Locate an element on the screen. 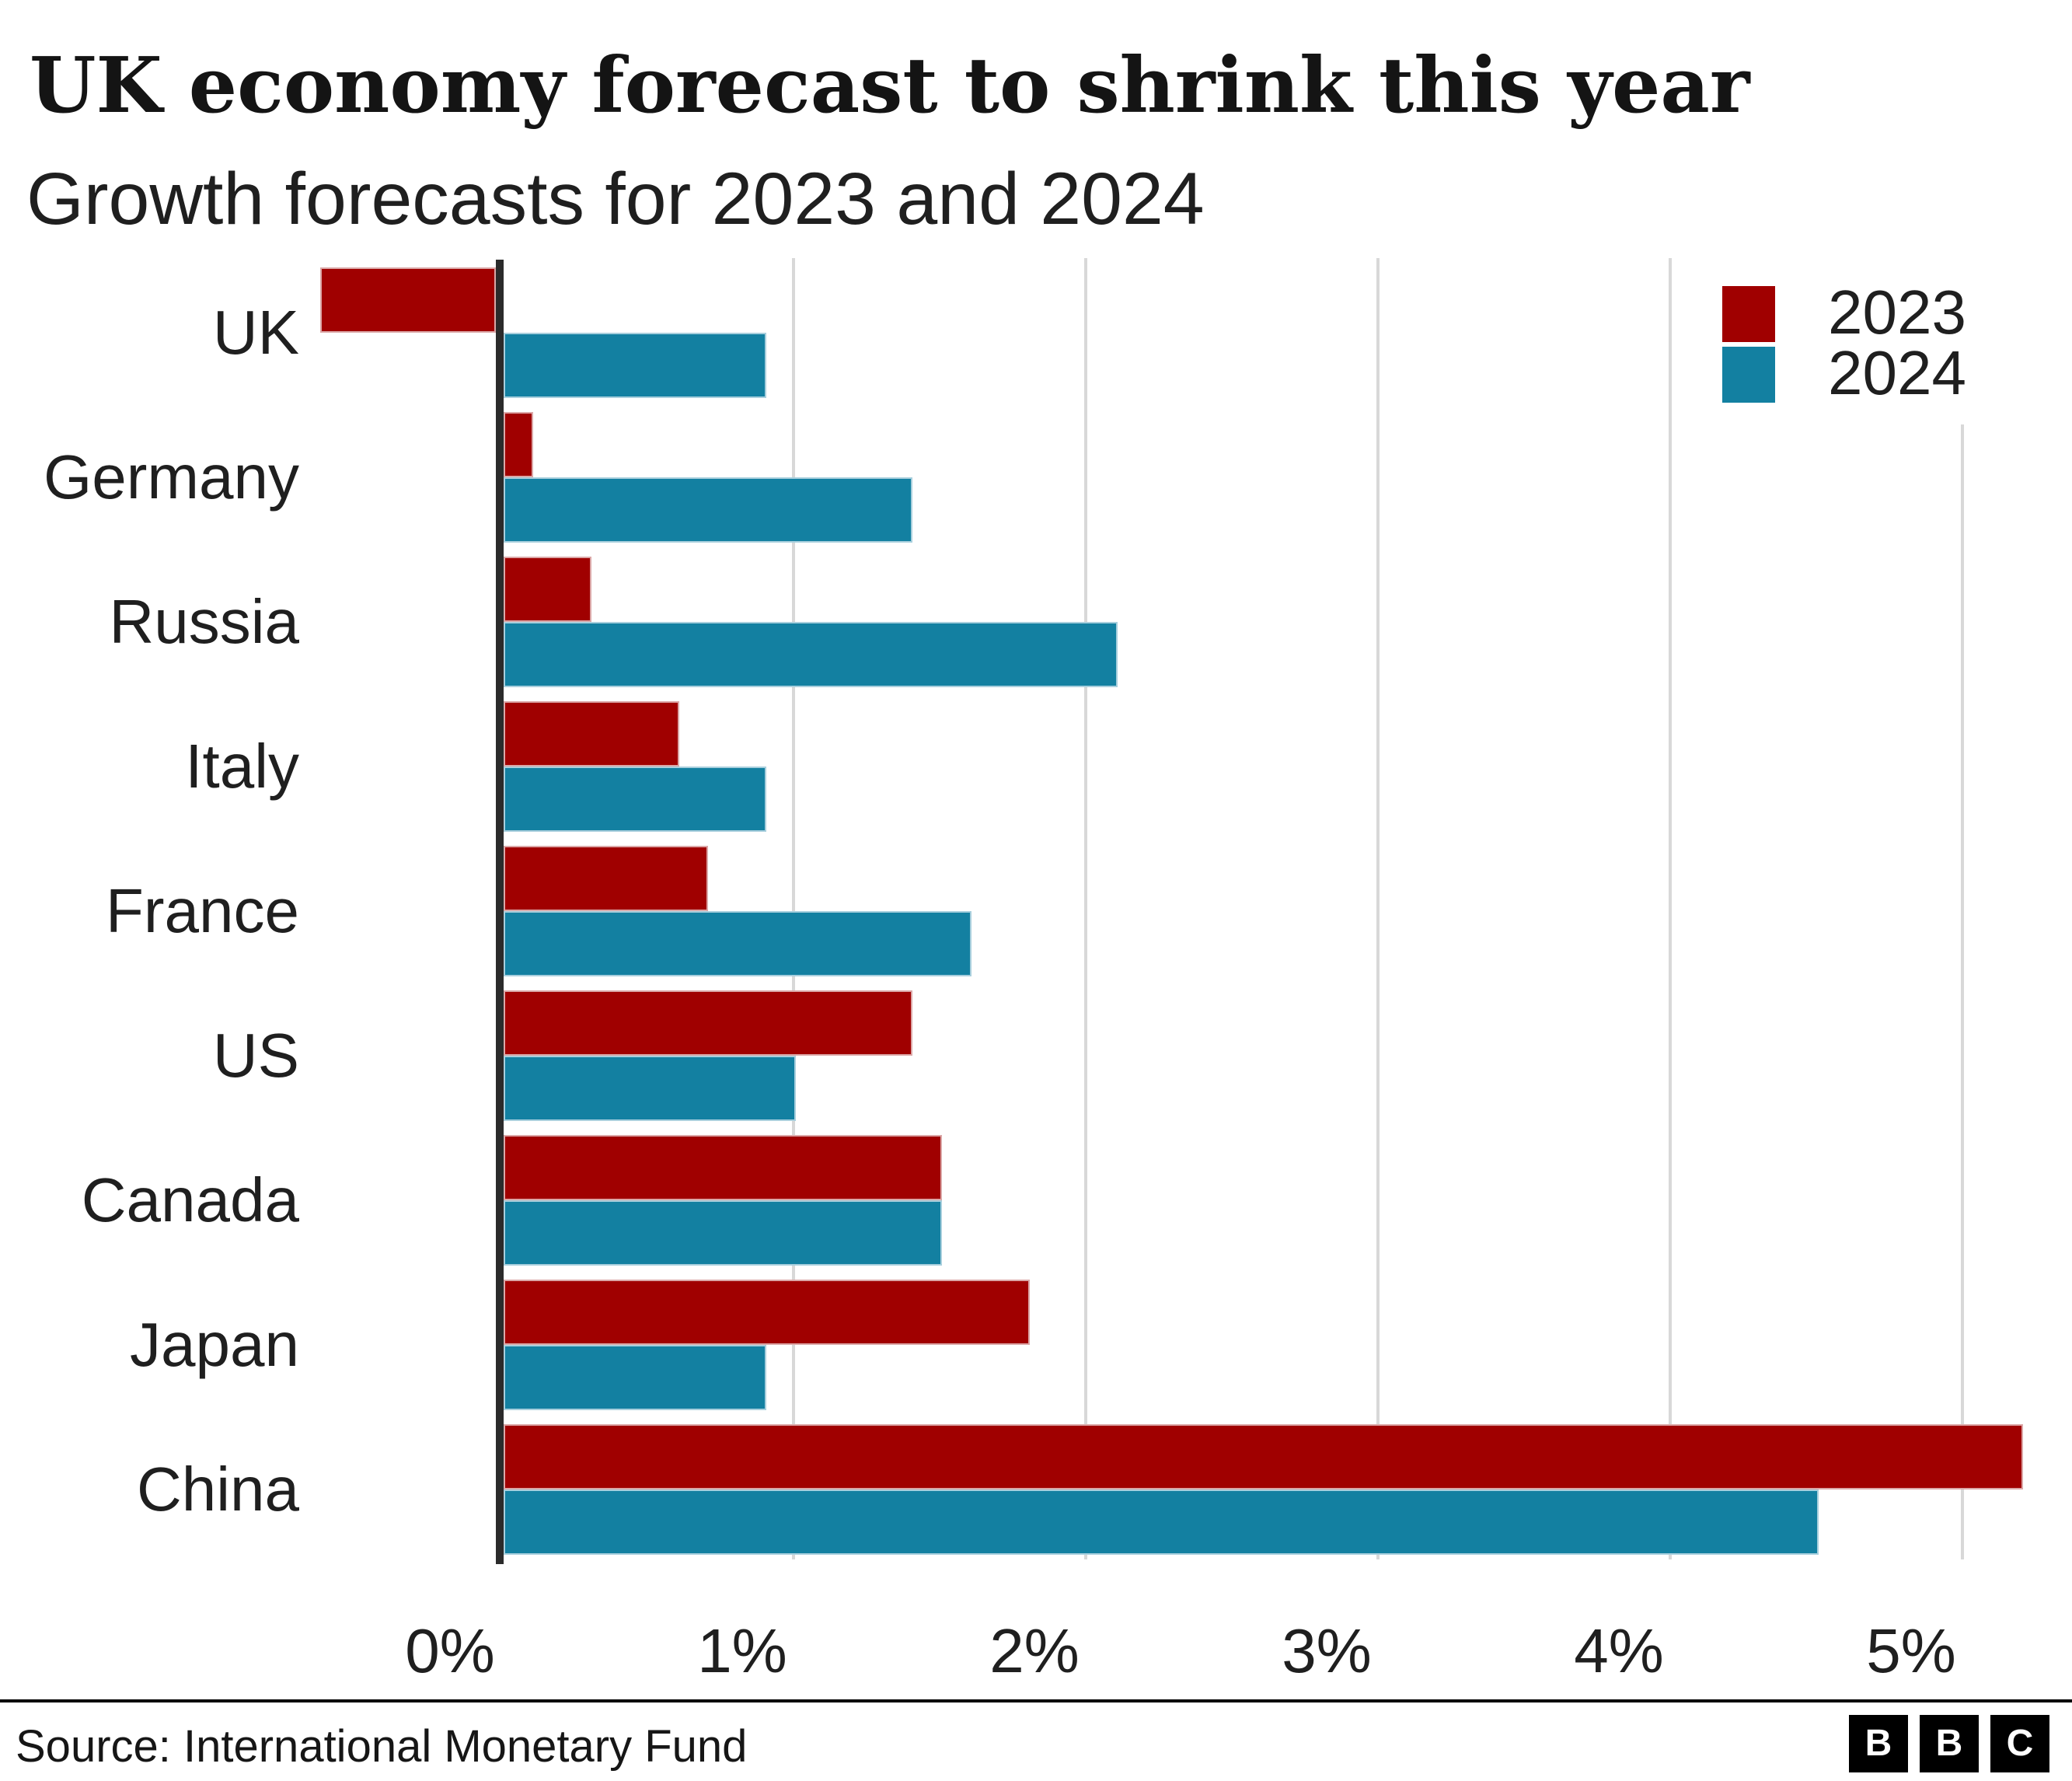 Image resolution: width=2072 pixels, height=1781 pixels. bbc-logo-block-b1: B is located at coordinates (1878, 1743).